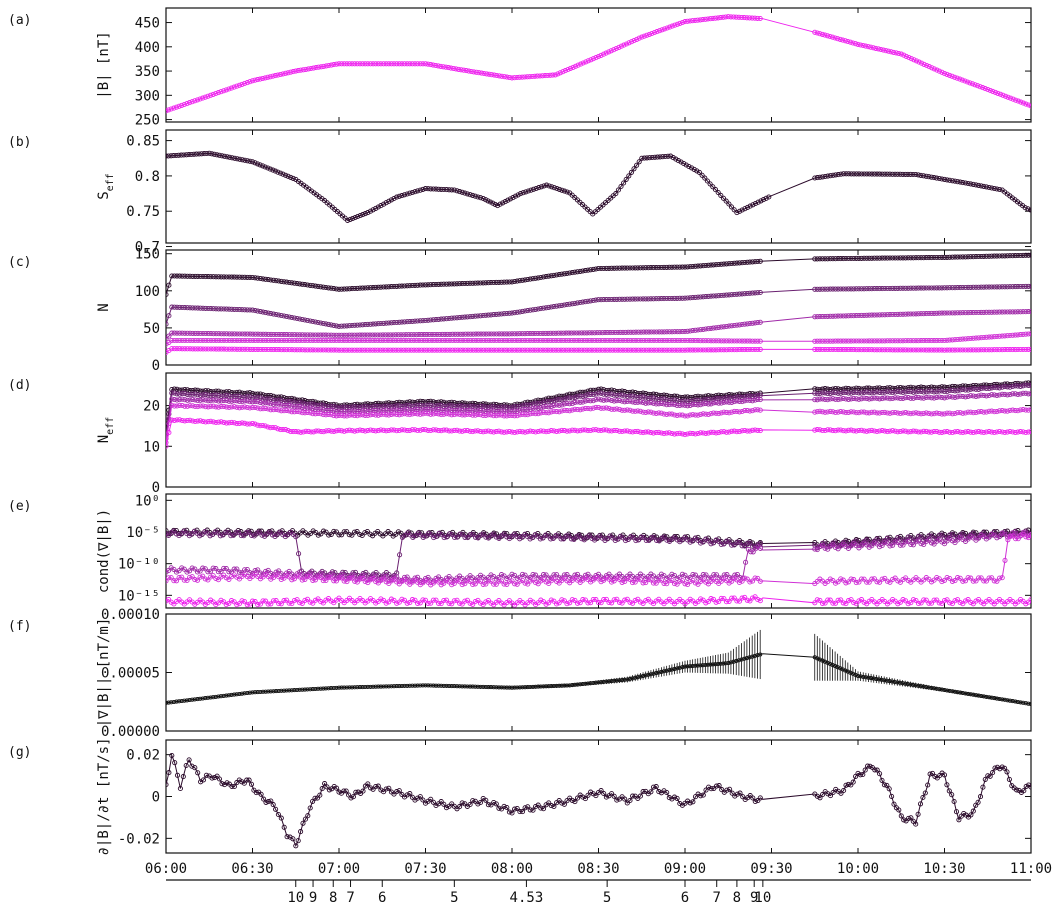  I want to click on y-tick-label: 50, so click(151, 329).